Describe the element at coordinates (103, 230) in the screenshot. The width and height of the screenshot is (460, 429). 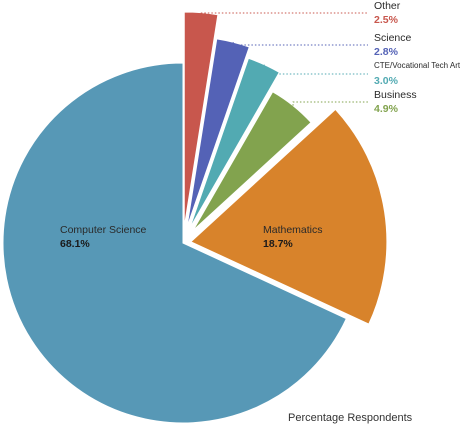
I see `slice-label-computer-science: Computer Science` at that location.